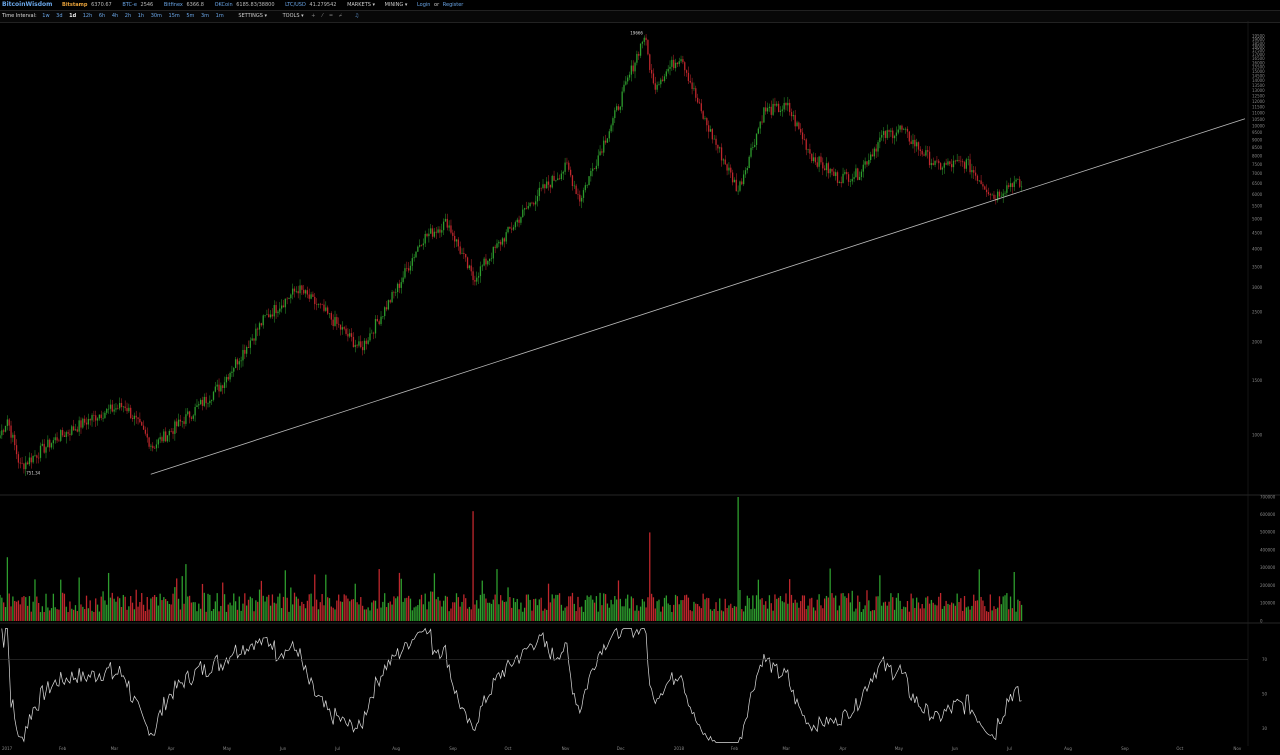  What do you see at coordinates (190, 16) in the screenshot?
I see `interval-5m: 5m` at bounding box center [190, 16].